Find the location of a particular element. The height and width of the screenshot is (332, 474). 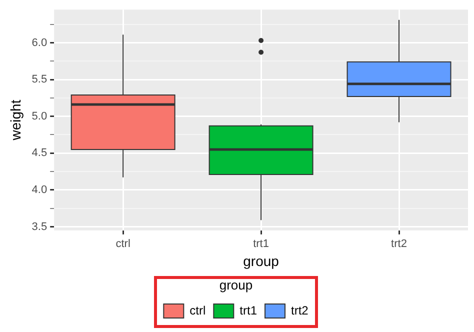

y-tick-label: 6.0 is located at coordinates (40, 42).